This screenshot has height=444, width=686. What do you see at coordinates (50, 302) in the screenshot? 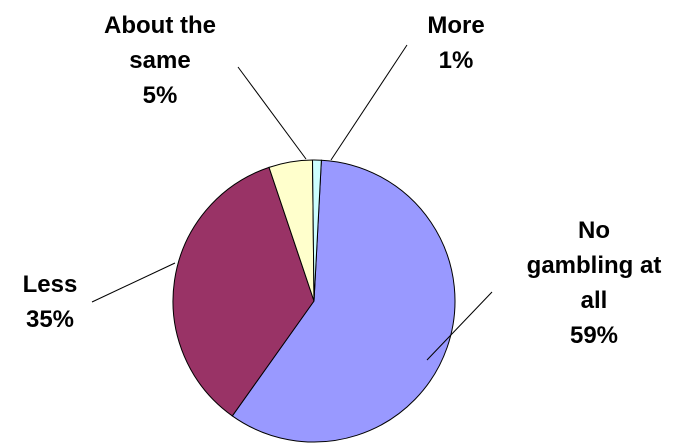
I see `data-label-less: Less 35%` at bounding box center [50, 302].